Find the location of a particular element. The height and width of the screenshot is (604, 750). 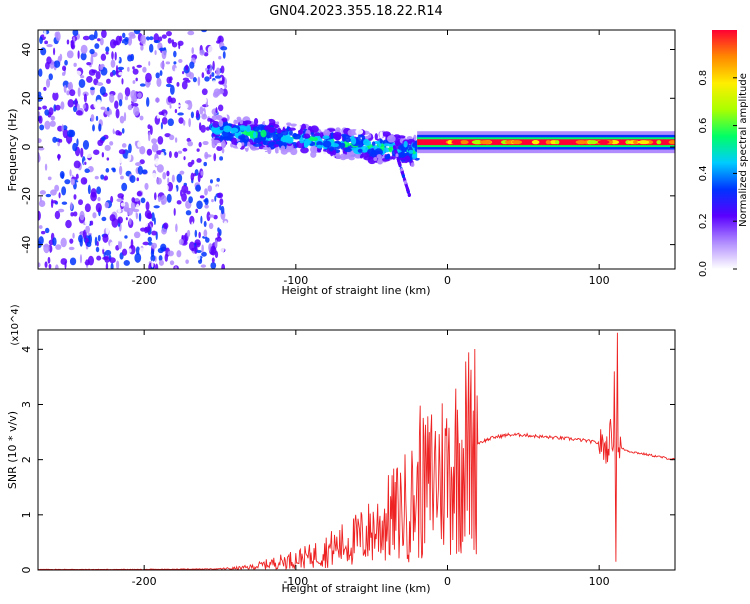

spectrogram-xlabel: Height of straight line (km) is located at coordinates (355, 290).